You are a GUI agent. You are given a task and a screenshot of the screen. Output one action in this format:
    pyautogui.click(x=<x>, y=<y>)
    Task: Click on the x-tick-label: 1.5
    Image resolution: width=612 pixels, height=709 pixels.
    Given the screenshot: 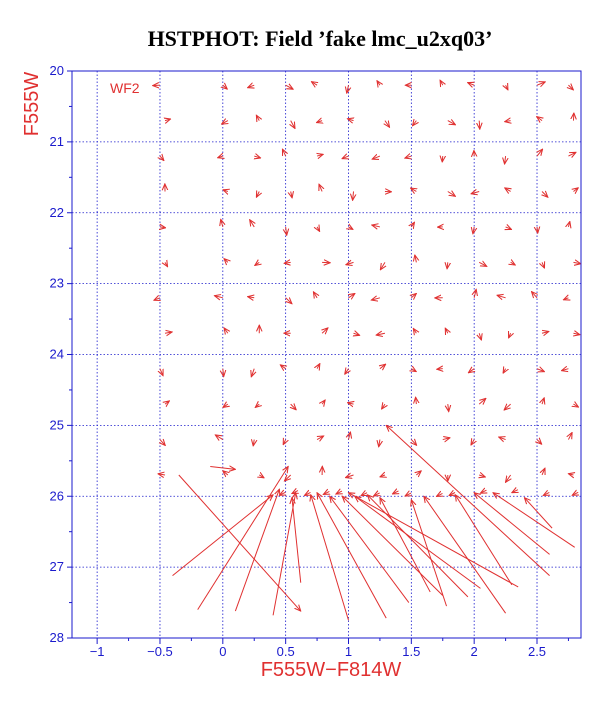 What is the action you would take?
    pyautogui.click(x=411, y=651)
    